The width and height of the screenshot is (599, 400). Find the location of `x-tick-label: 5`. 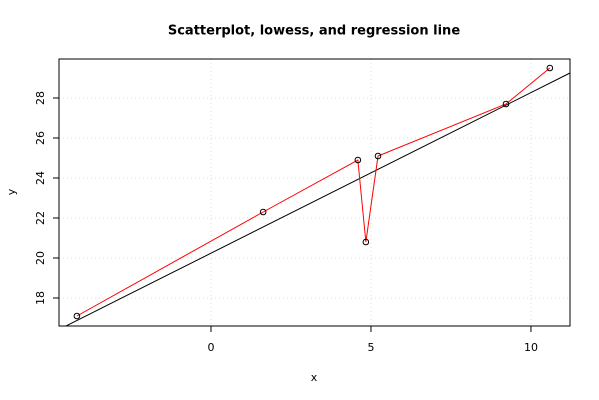

x-tick-label: 5 is located at coordinates (370, 347).